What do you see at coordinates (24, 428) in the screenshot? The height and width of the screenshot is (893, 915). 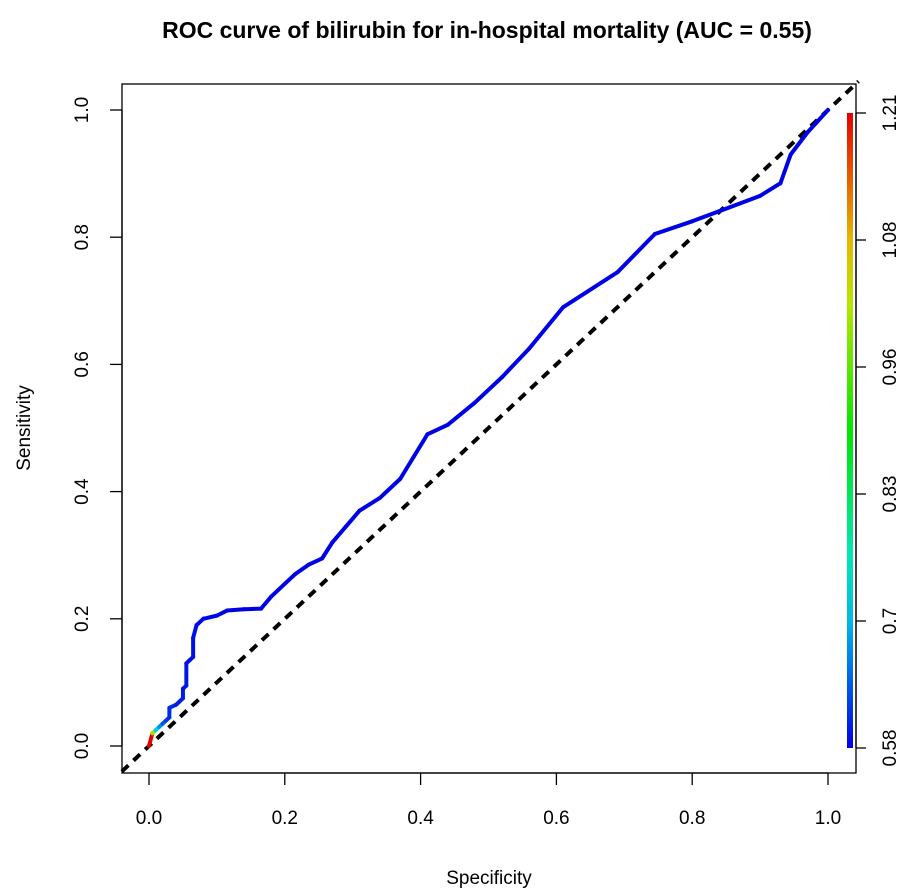 I see `y-axis-label: Sensitivity` at bounding box center [24, 428].